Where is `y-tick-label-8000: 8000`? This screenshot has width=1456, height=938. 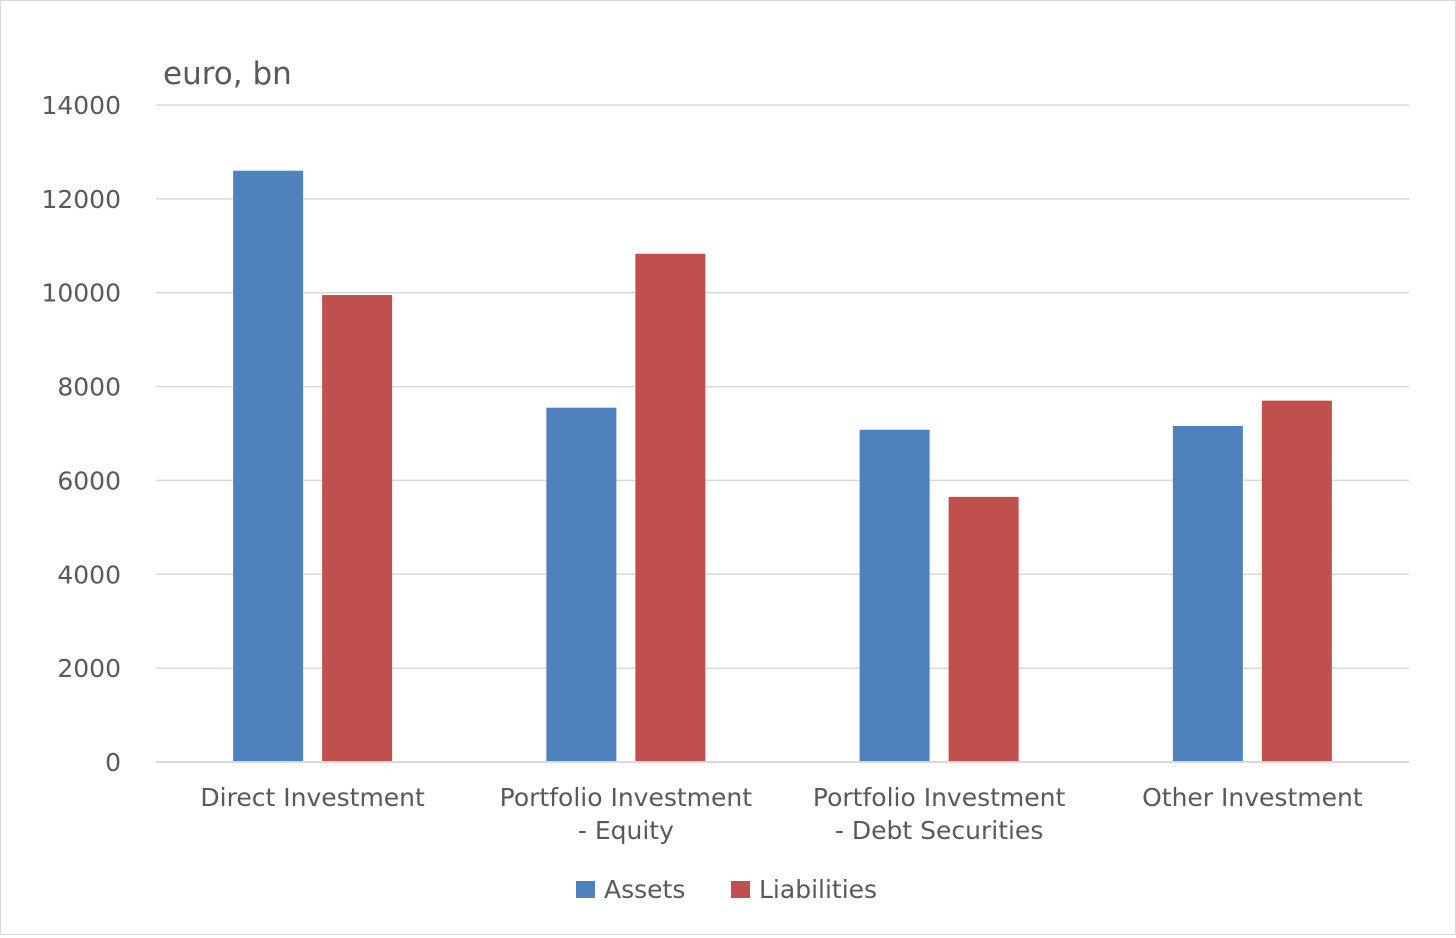
y-tick-label-8000: 8000 is located at coordinates (89, 387).